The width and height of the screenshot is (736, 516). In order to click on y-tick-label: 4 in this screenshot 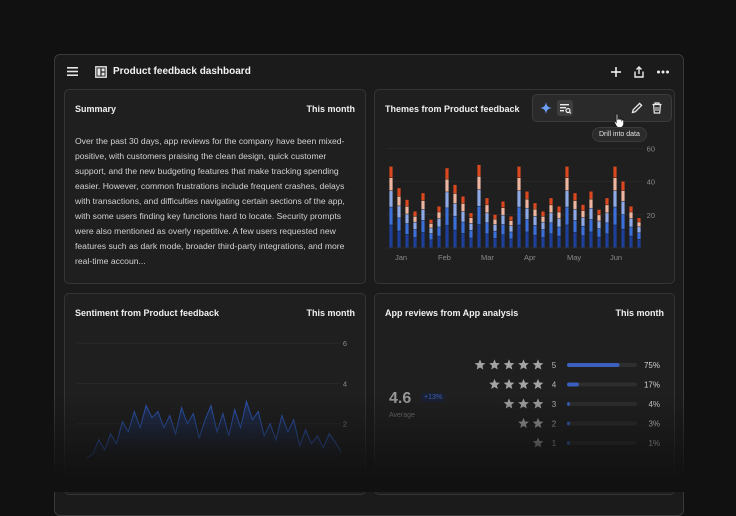, I will do `click(345, 383)`.